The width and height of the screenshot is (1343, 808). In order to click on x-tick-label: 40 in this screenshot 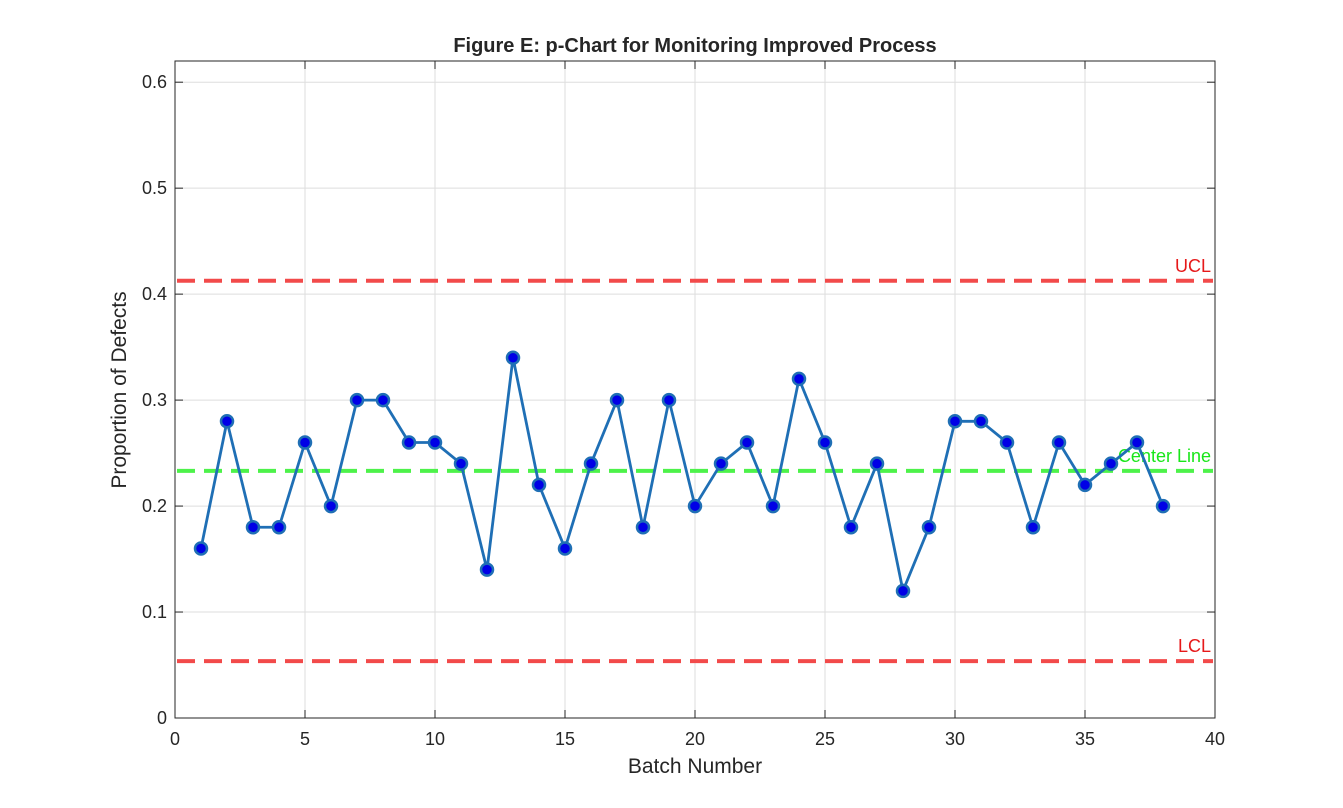, I will do `click(1215, 739)`.